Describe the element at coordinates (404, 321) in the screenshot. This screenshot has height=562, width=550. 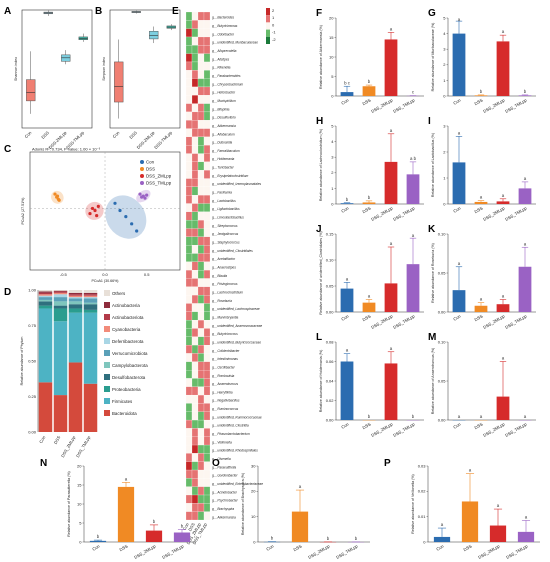
I see `x-tick-label: DSS_TMLpp` at that location.